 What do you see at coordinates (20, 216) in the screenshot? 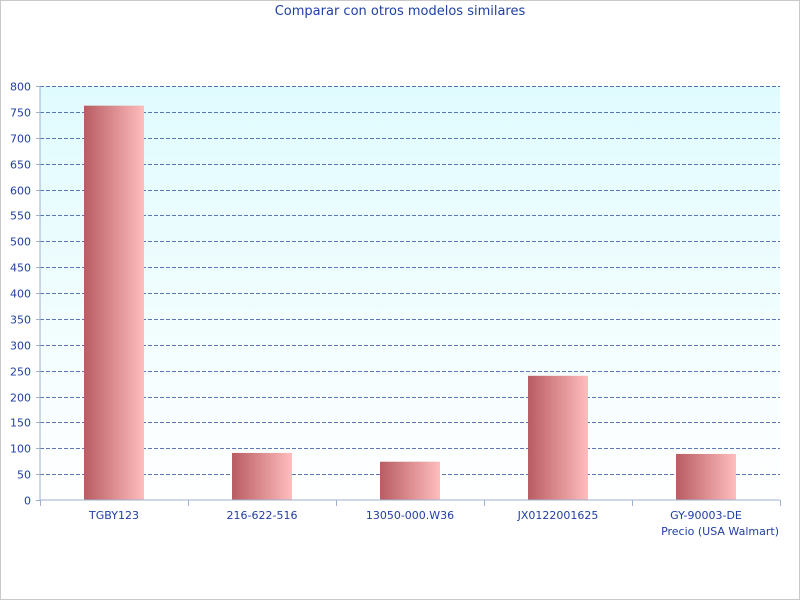
I see `y-tick-label: 550` at bounding box center [20, 216].